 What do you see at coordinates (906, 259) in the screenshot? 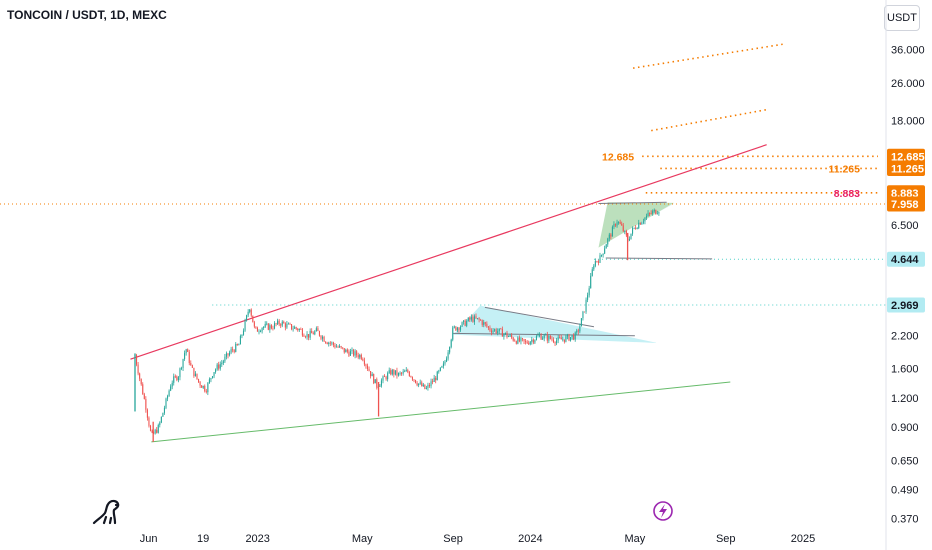
I see `price-tag-level-1-bg` at bounding box center [906, 259].